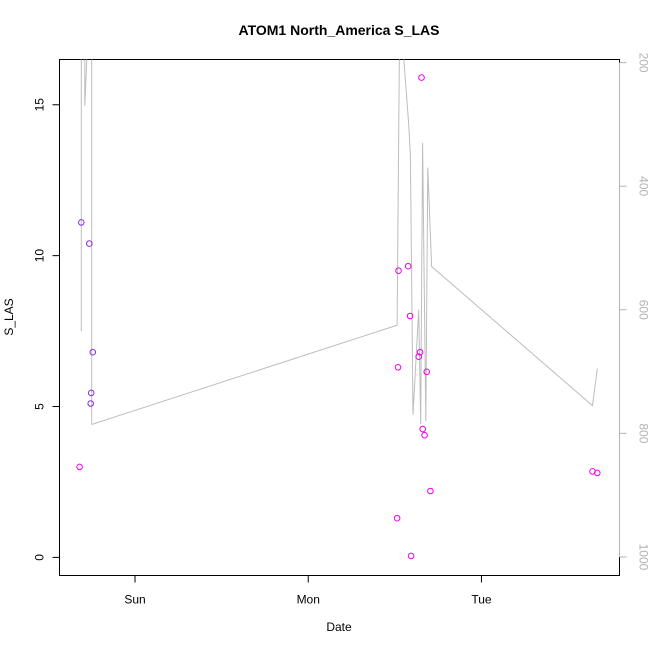 The image size is (650, 650). What do you see at coordinates (40, 256) in the screenshot?
I see `y-tick-label-2: 10` at bounding box center [40, 256].